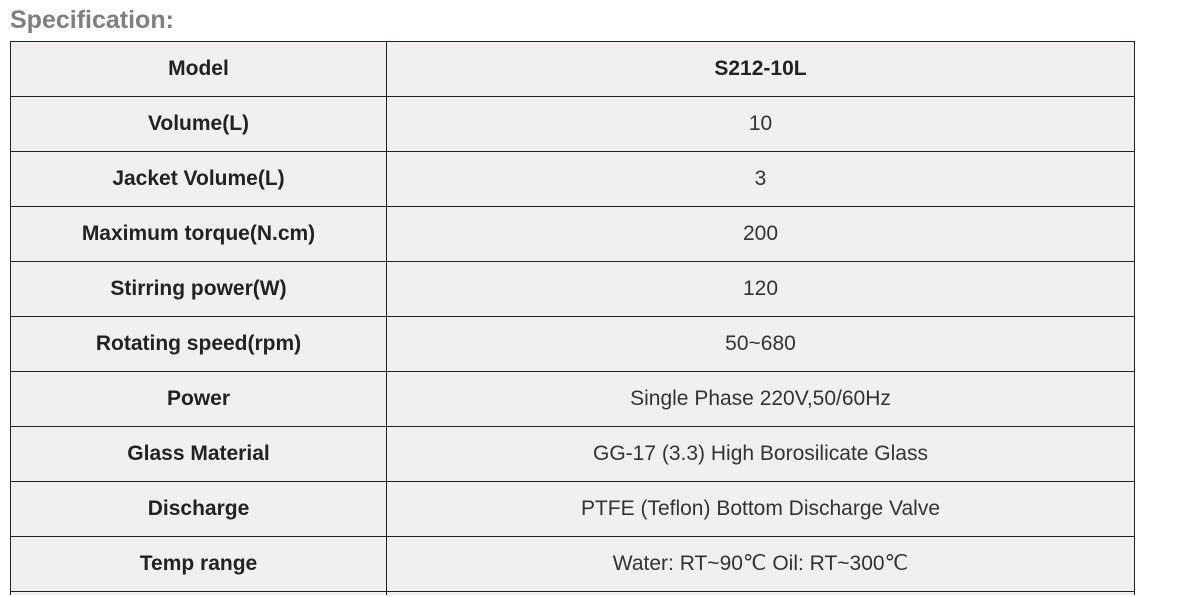 The image size is (1188, 597). What do you see at coordinates (198, 593) in the screenshot?
I see `spec-label` at bounding box center [198, 593].